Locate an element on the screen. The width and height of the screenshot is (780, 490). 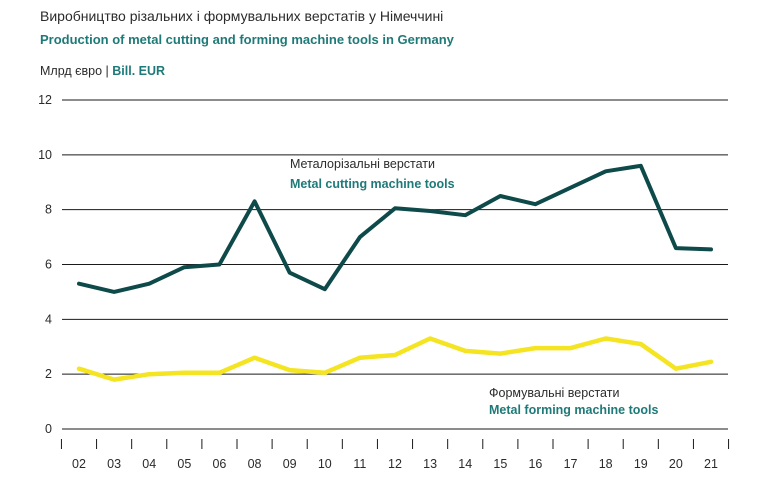
y-tick-label: 4 is located at coordinates (48, 319).